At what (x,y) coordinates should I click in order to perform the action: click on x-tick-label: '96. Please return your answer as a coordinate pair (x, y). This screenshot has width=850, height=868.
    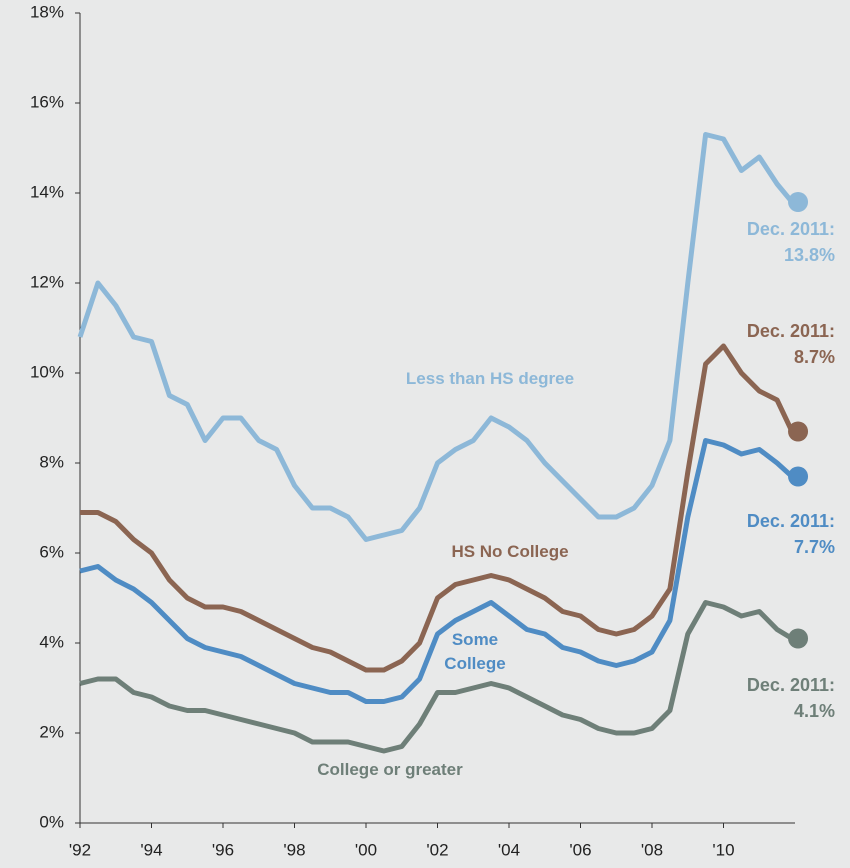
    Looking at the image, I should click on (223, 849).